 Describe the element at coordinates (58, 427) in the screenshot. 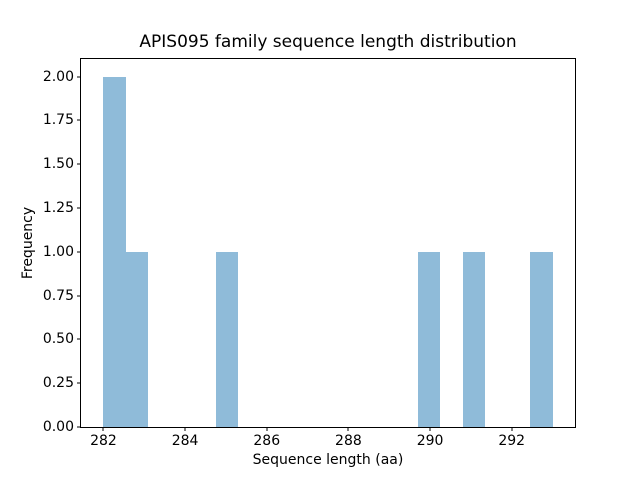

I see `y-tick-label: 0.00` at that location.